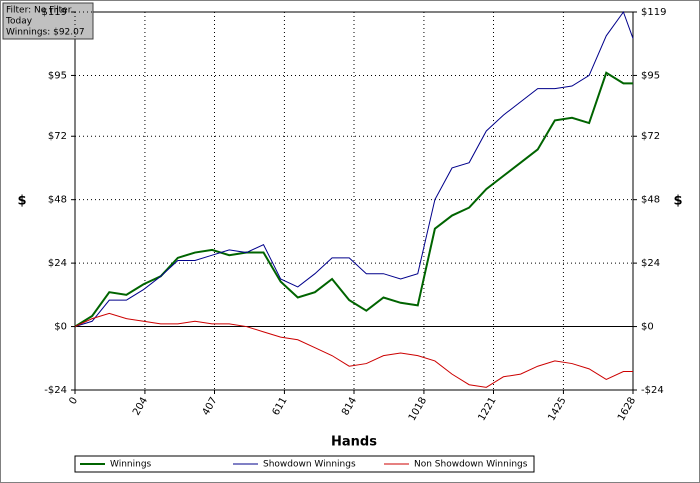  What do you see at coordinates (650, 75) in the screenshot?
I see `y2-tick-label: $95` at bounding box center [650, 75].